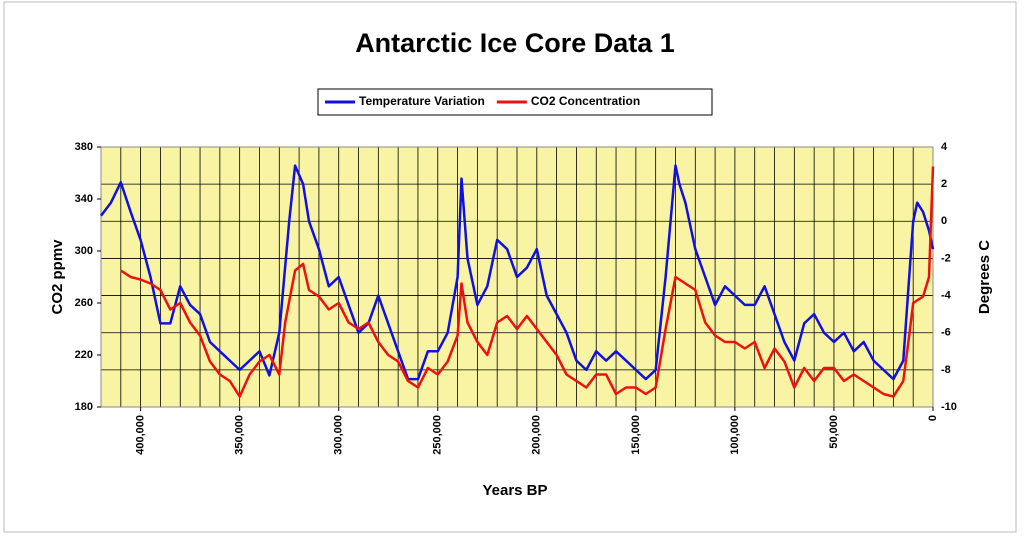 The width and height of the screenshot is (1024, 539). Describe the element at coordinates (946, 370) in the screenshot. I see `y2-tick-label: -8` at that location.